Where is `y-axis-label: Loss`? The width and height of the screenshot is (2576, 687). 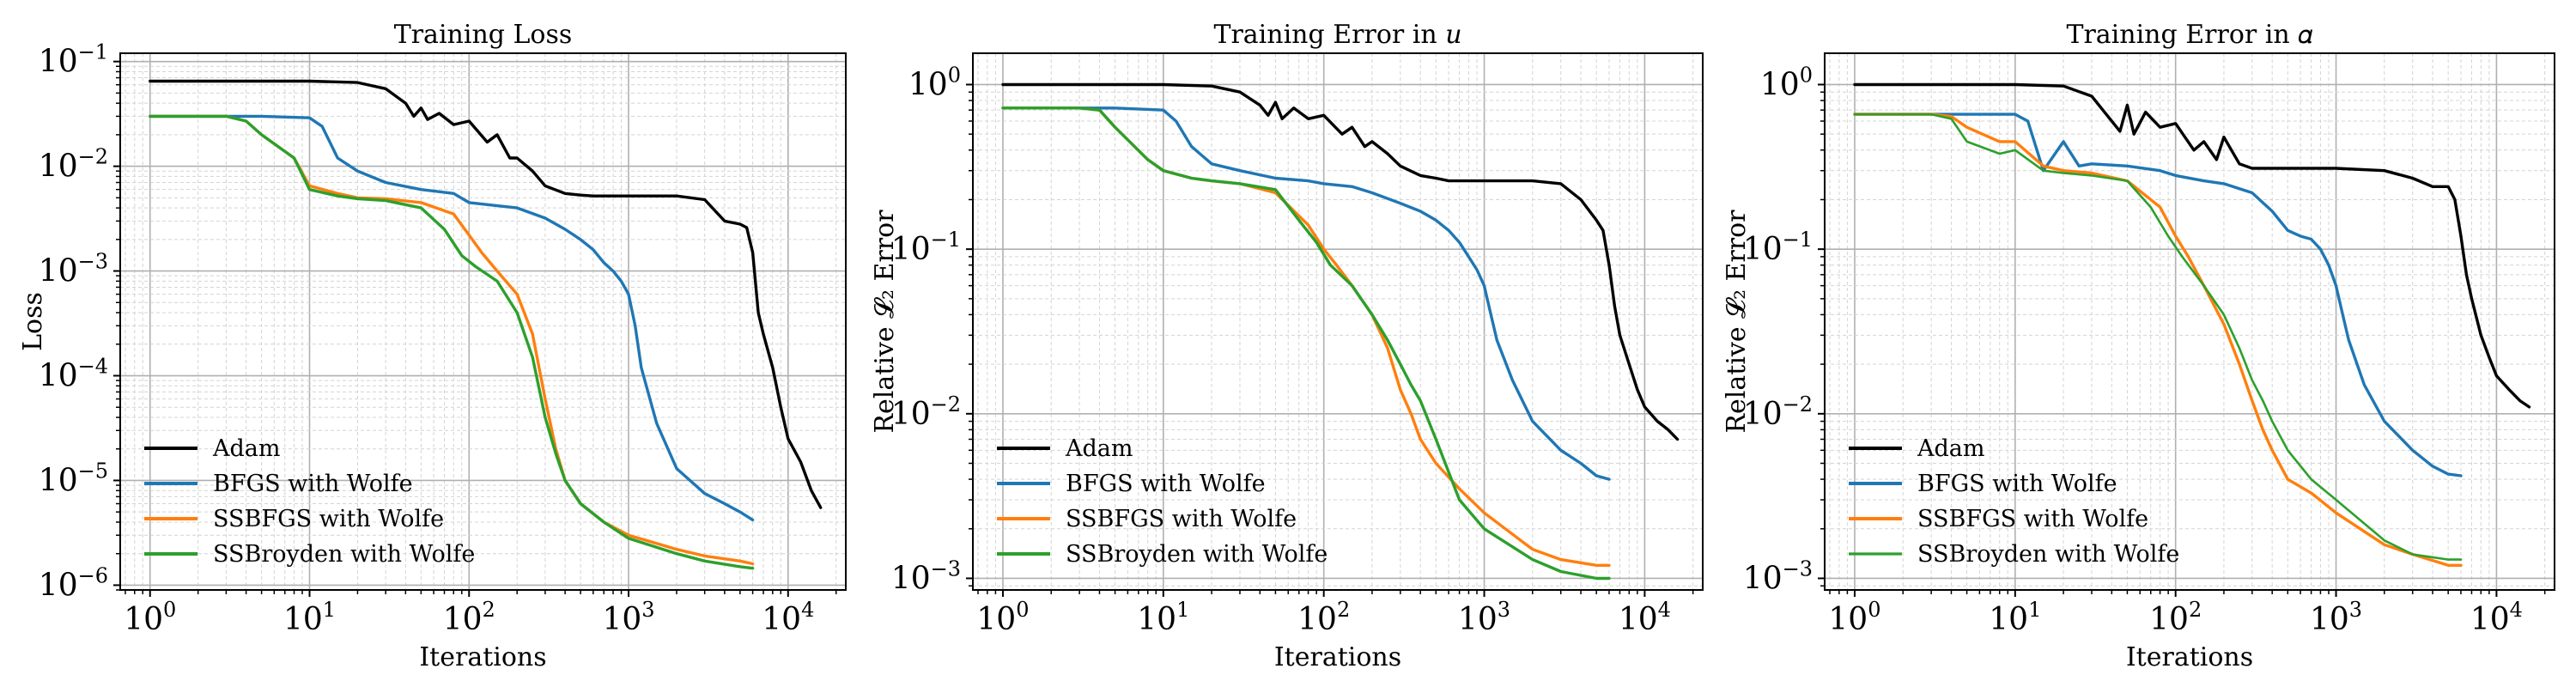
y-axis-label: Loss is located at coordinates (33, 321).